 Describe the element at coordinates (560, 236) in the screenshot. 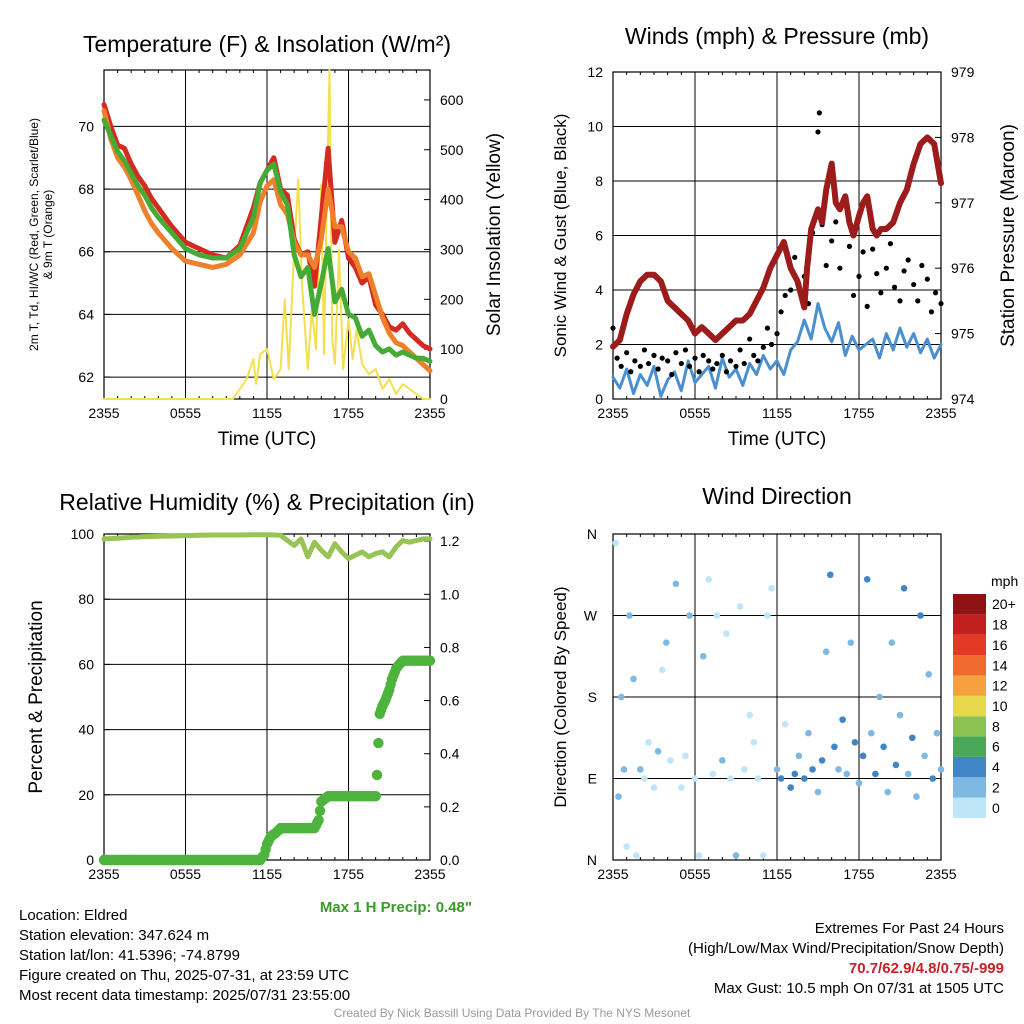

I see `y-axis-label: Sonic Wind & Gust (Blue, Black)` at that location.